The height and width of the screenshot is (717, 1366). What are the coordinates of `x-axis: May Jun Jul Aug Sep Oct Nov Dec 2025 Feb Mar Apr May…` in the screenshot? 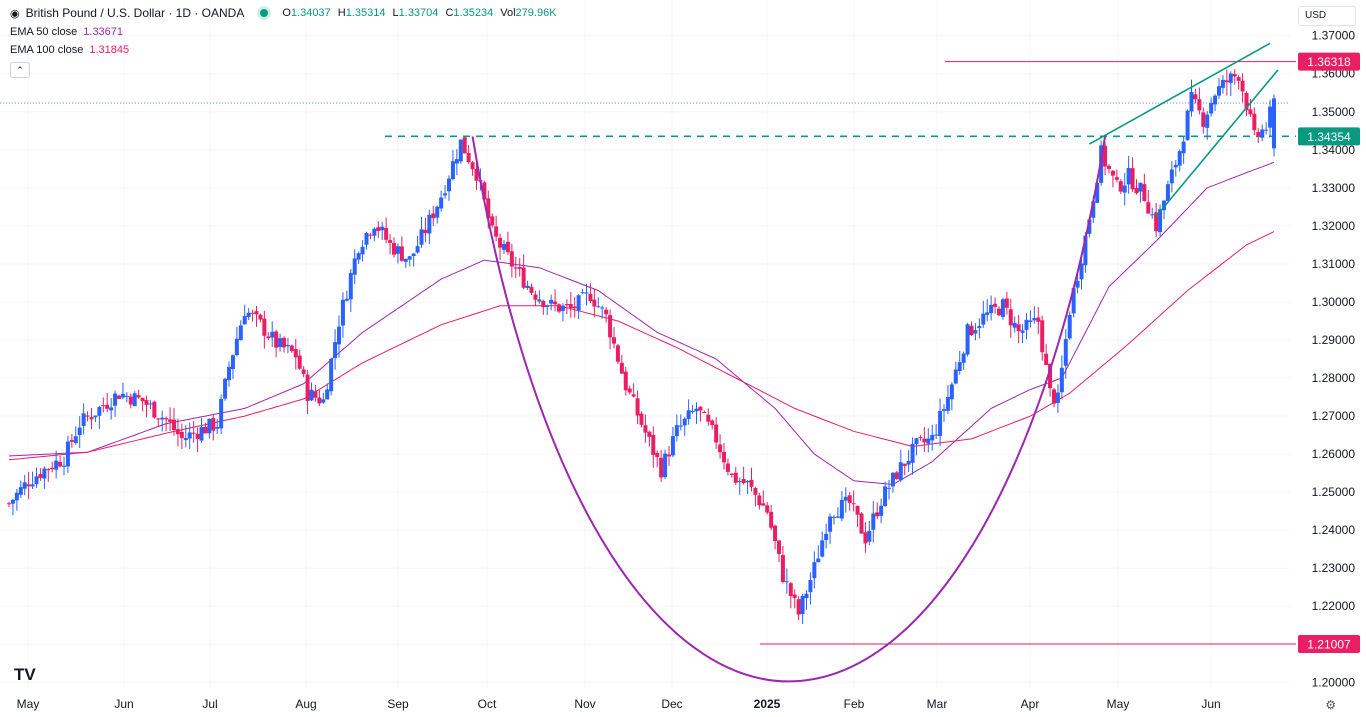 It's located at (619, 704).